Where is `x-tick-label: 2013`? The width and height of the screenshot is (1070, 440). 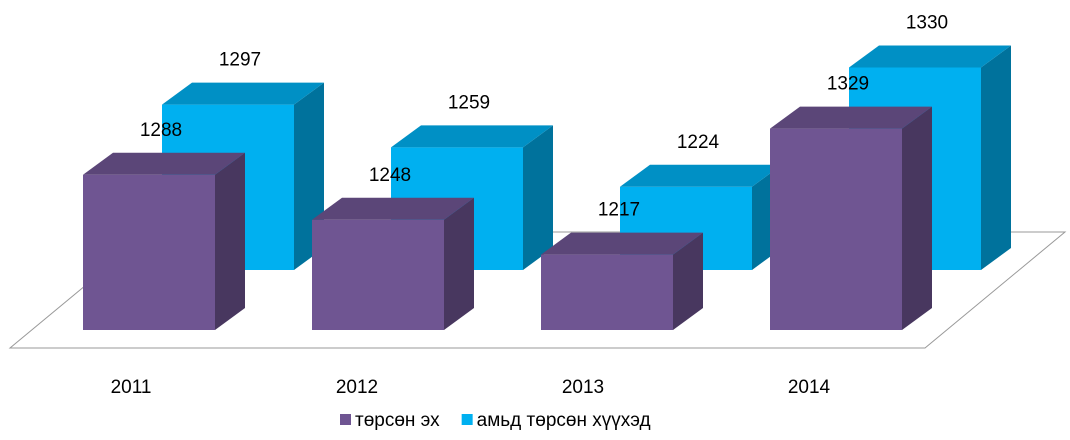 x-tick-label: 2013 is located at coordinates (583, 387).